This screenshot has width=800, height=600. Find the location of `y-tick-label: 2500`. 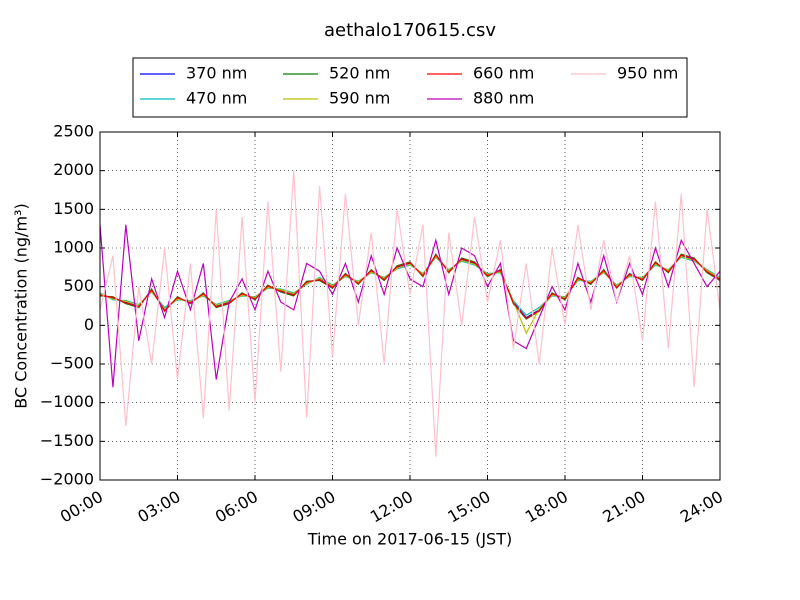

y-tick-label: 2500 is located at coordinates (73, 131).